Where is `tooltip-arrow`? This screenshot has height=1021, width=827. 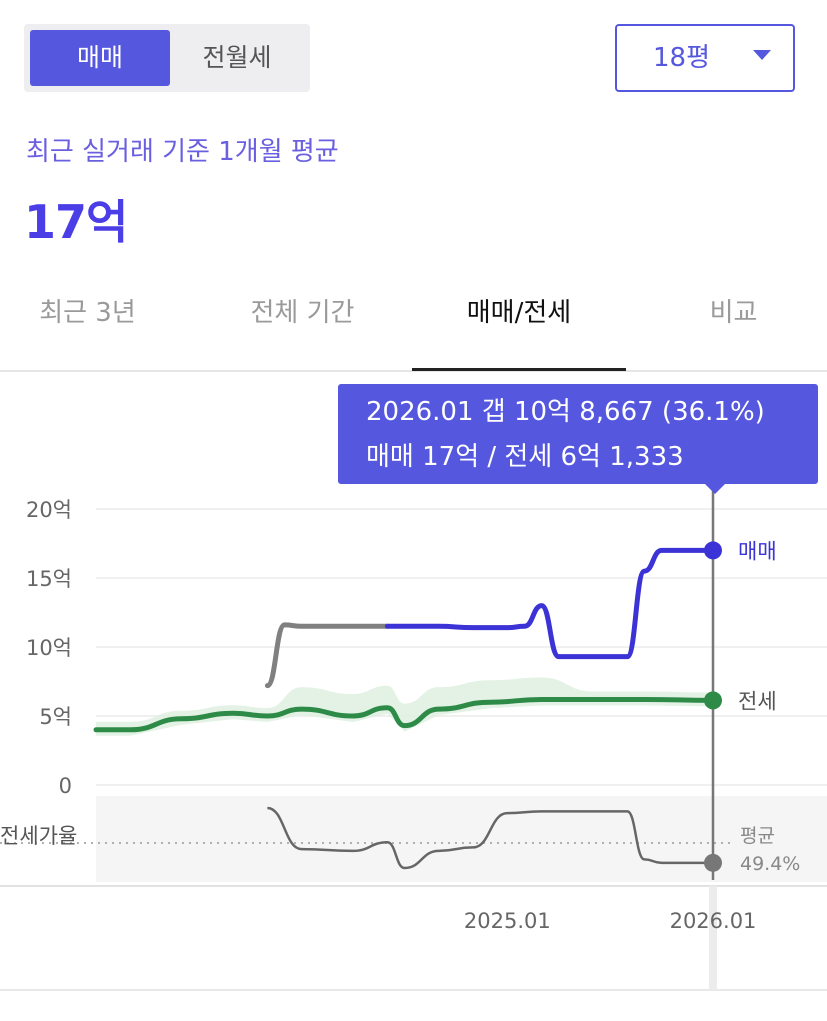 tooltip-arrow is located at coordinates (715, 489).